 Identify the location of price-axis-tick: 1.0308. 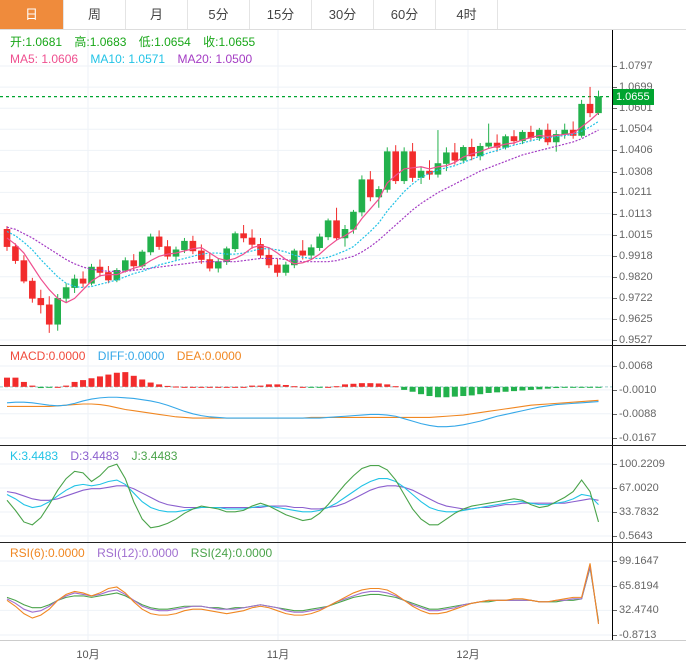
(633, 172).